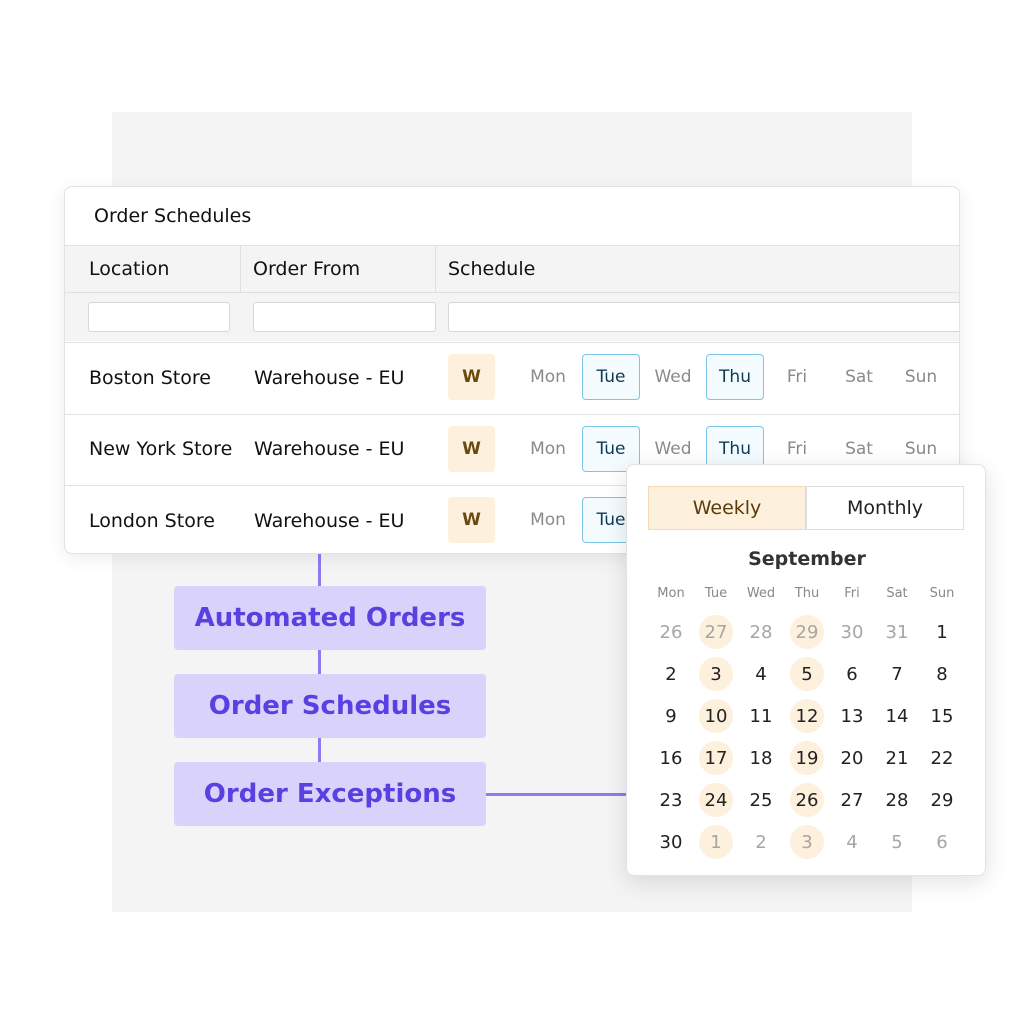  Describe the element at coordinates (897, 593) in the screenshot. I see `calendar-weekday: Sat` at that location.